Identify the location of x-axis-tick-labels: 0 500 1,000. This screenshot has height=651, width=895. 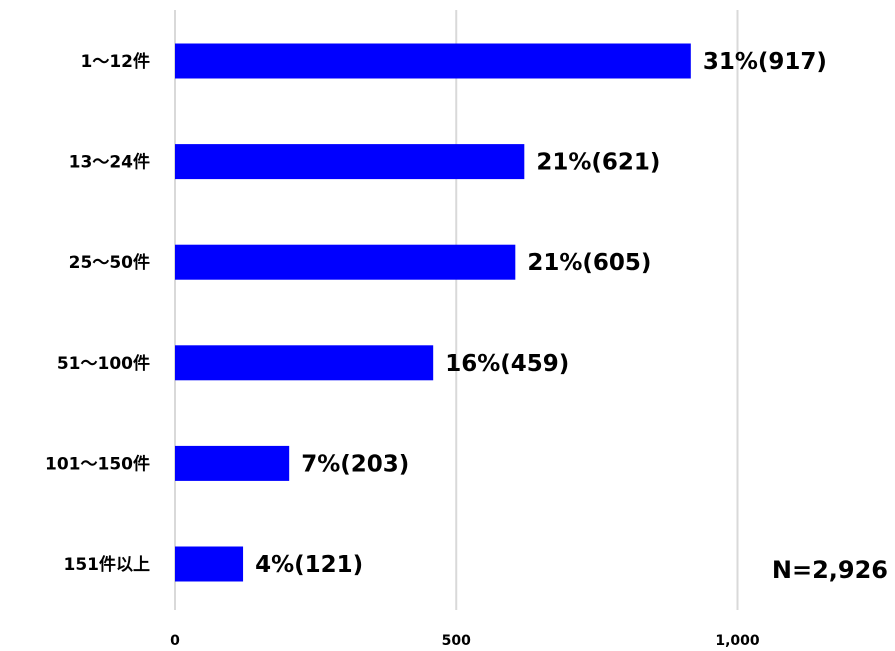
(465, 641).